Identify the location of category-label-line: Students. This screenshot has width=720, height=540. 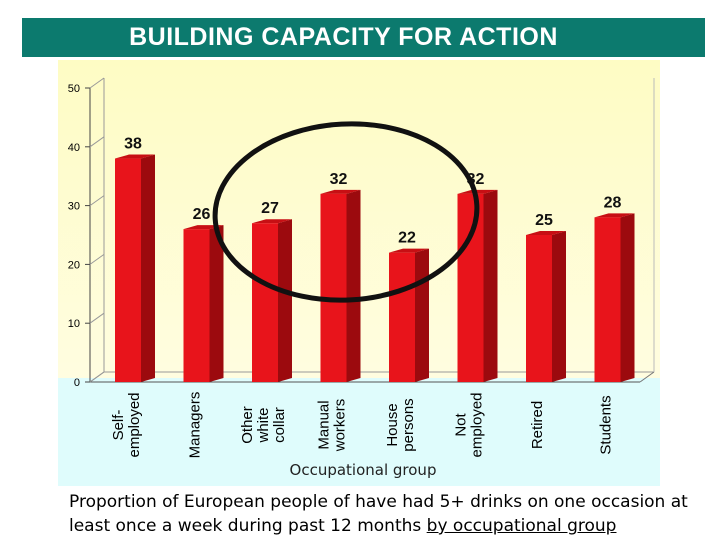
(606, 424).